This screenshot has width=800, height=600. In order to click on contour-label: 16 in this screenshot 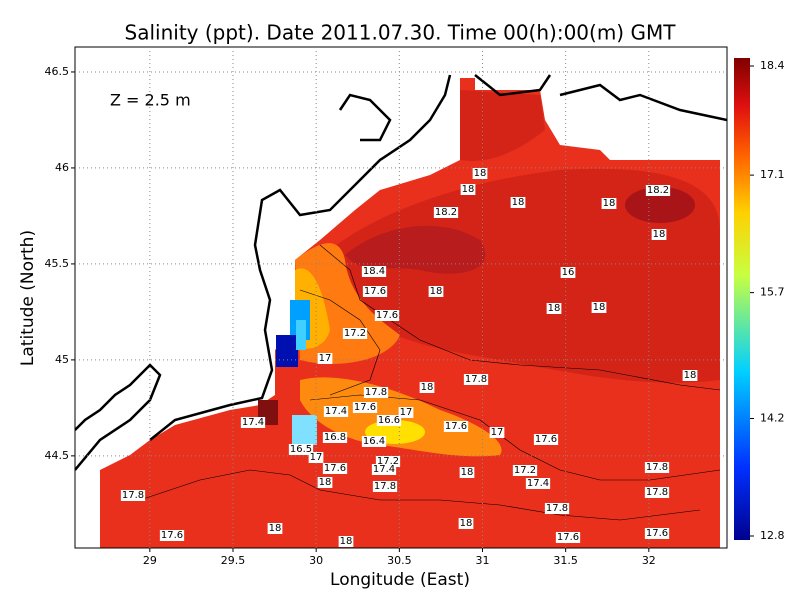, I will do `click(568, 272)`.